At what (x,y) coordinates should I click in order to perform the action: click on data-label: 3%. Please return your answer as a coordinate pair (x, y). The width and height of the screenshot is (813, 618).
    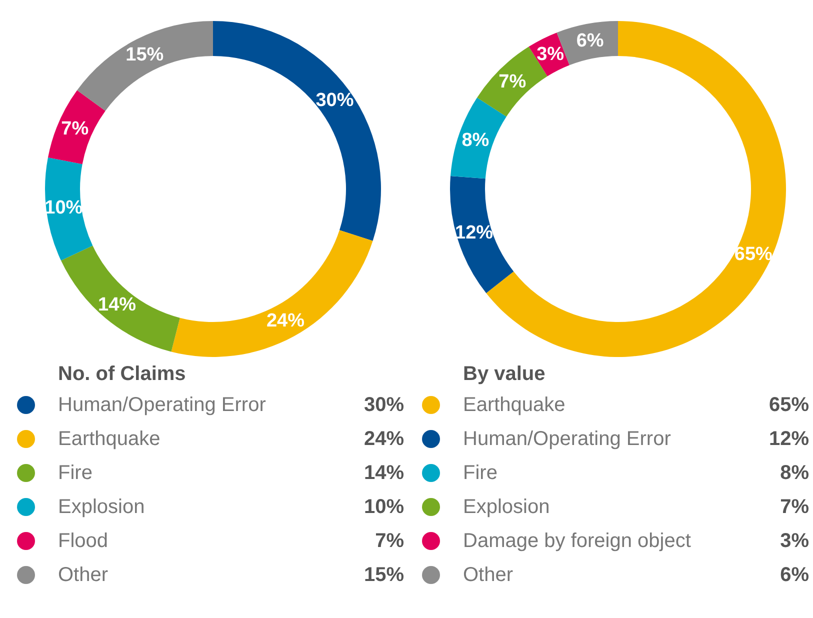
    Looking at the image, I should click on (550, 55).